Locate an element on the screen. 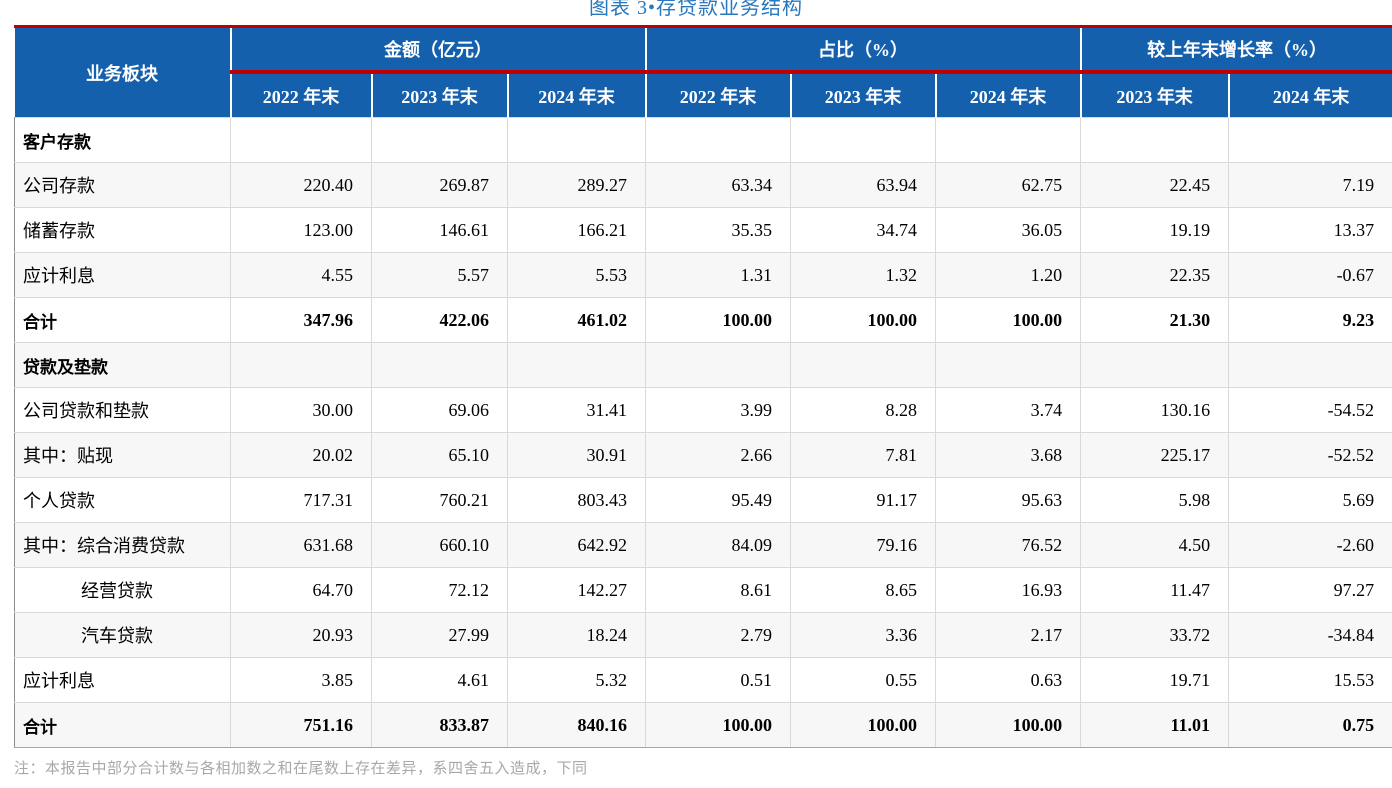  cell-value: 30.91 is located at coordinates (576, 455).